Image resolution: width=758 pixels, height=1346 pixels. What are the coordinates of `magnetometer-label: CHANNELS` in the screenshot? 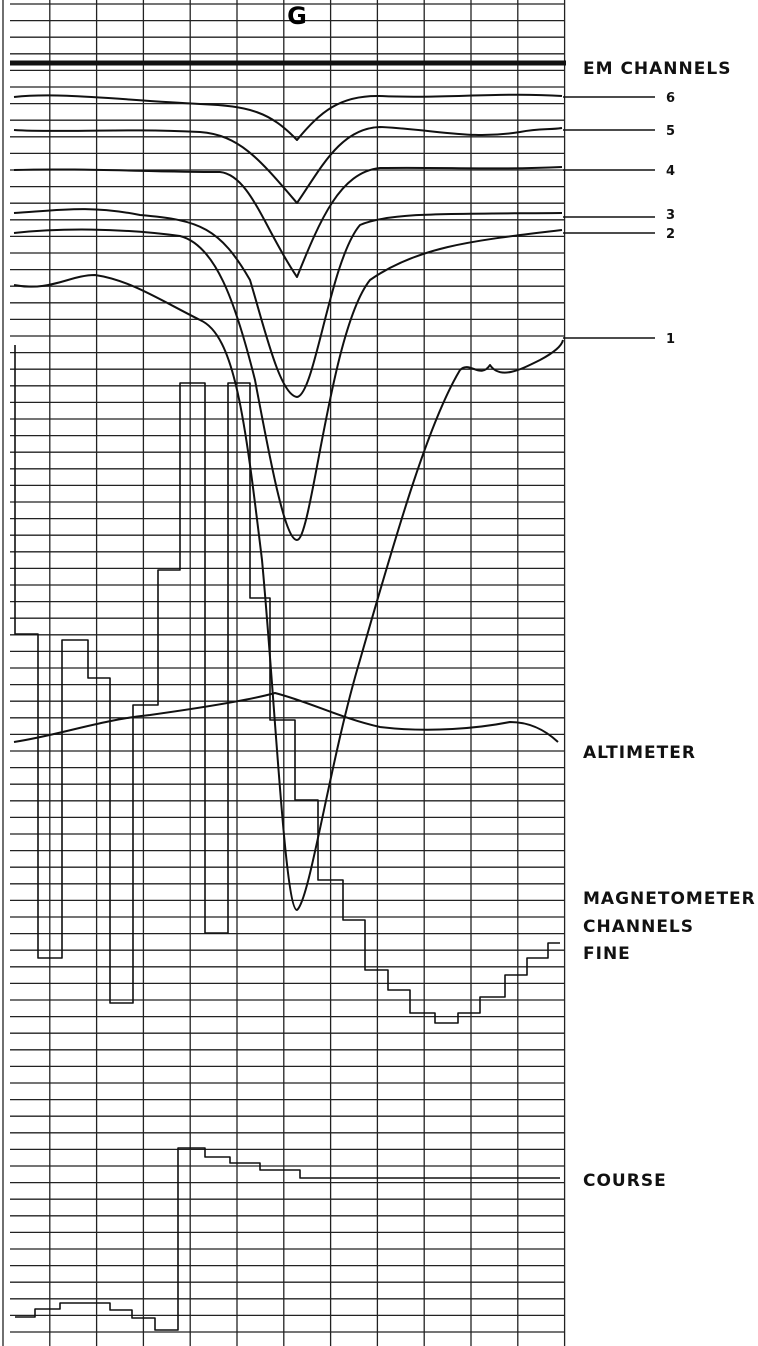 It's located at (638, 927).